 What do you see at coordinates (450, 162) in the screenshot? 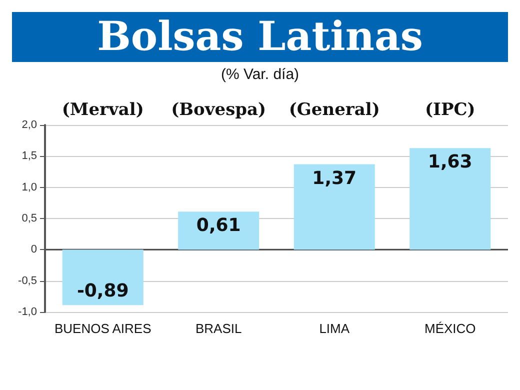
I see `data-label: 1,63` at bounding box center [450, 162].